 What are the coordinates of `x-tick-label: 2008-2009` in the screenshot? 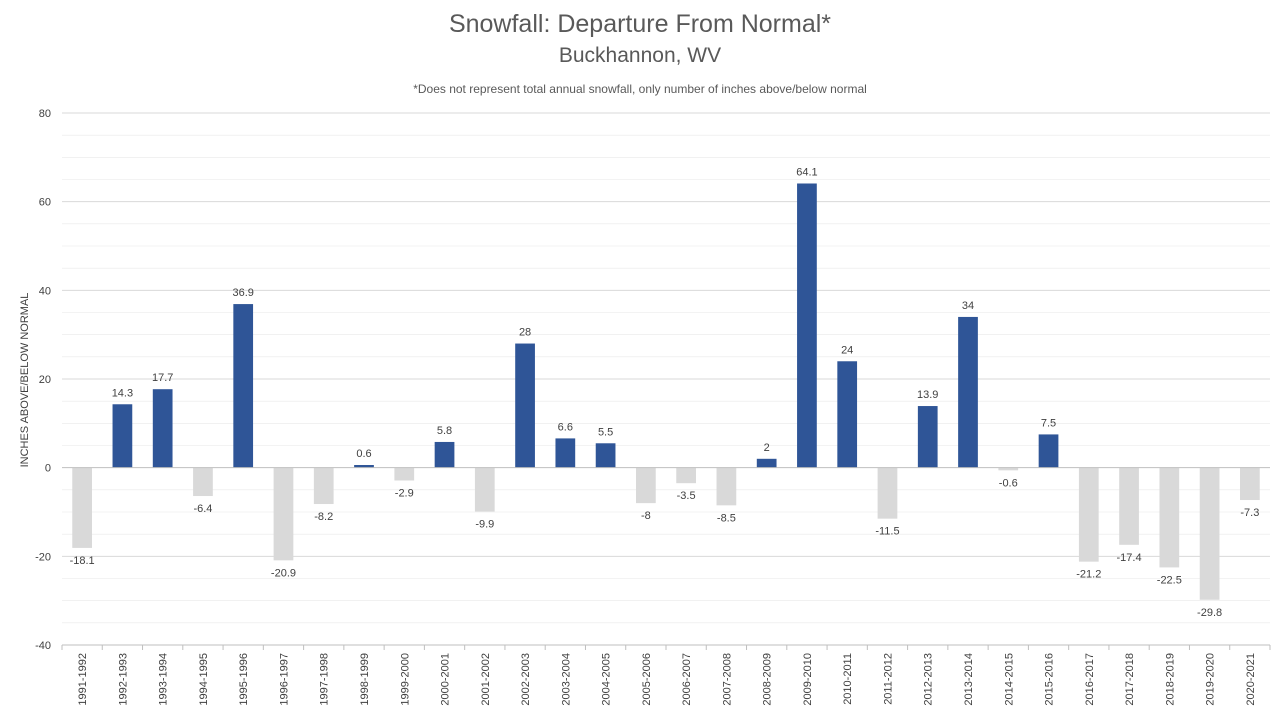 It's located at (768, 679).